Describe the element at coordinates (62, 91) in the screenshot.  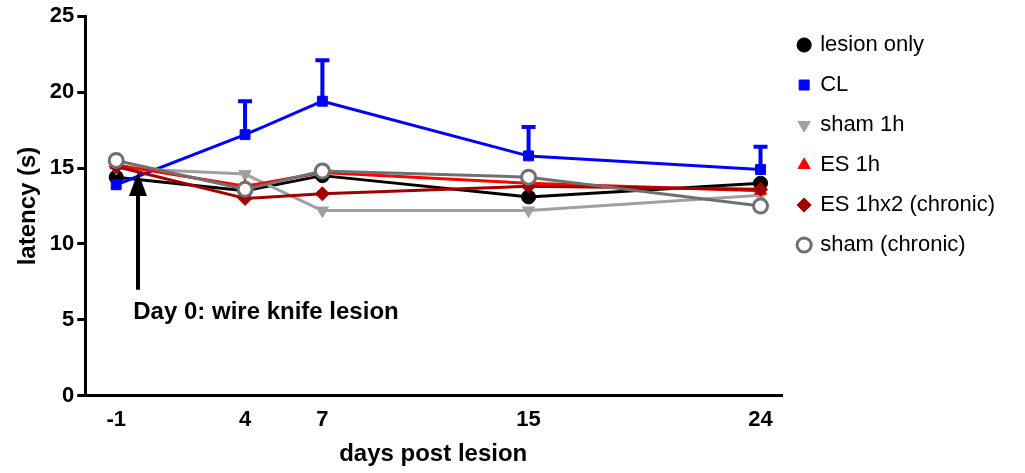
I see `y-tick-label: 20` at that location.